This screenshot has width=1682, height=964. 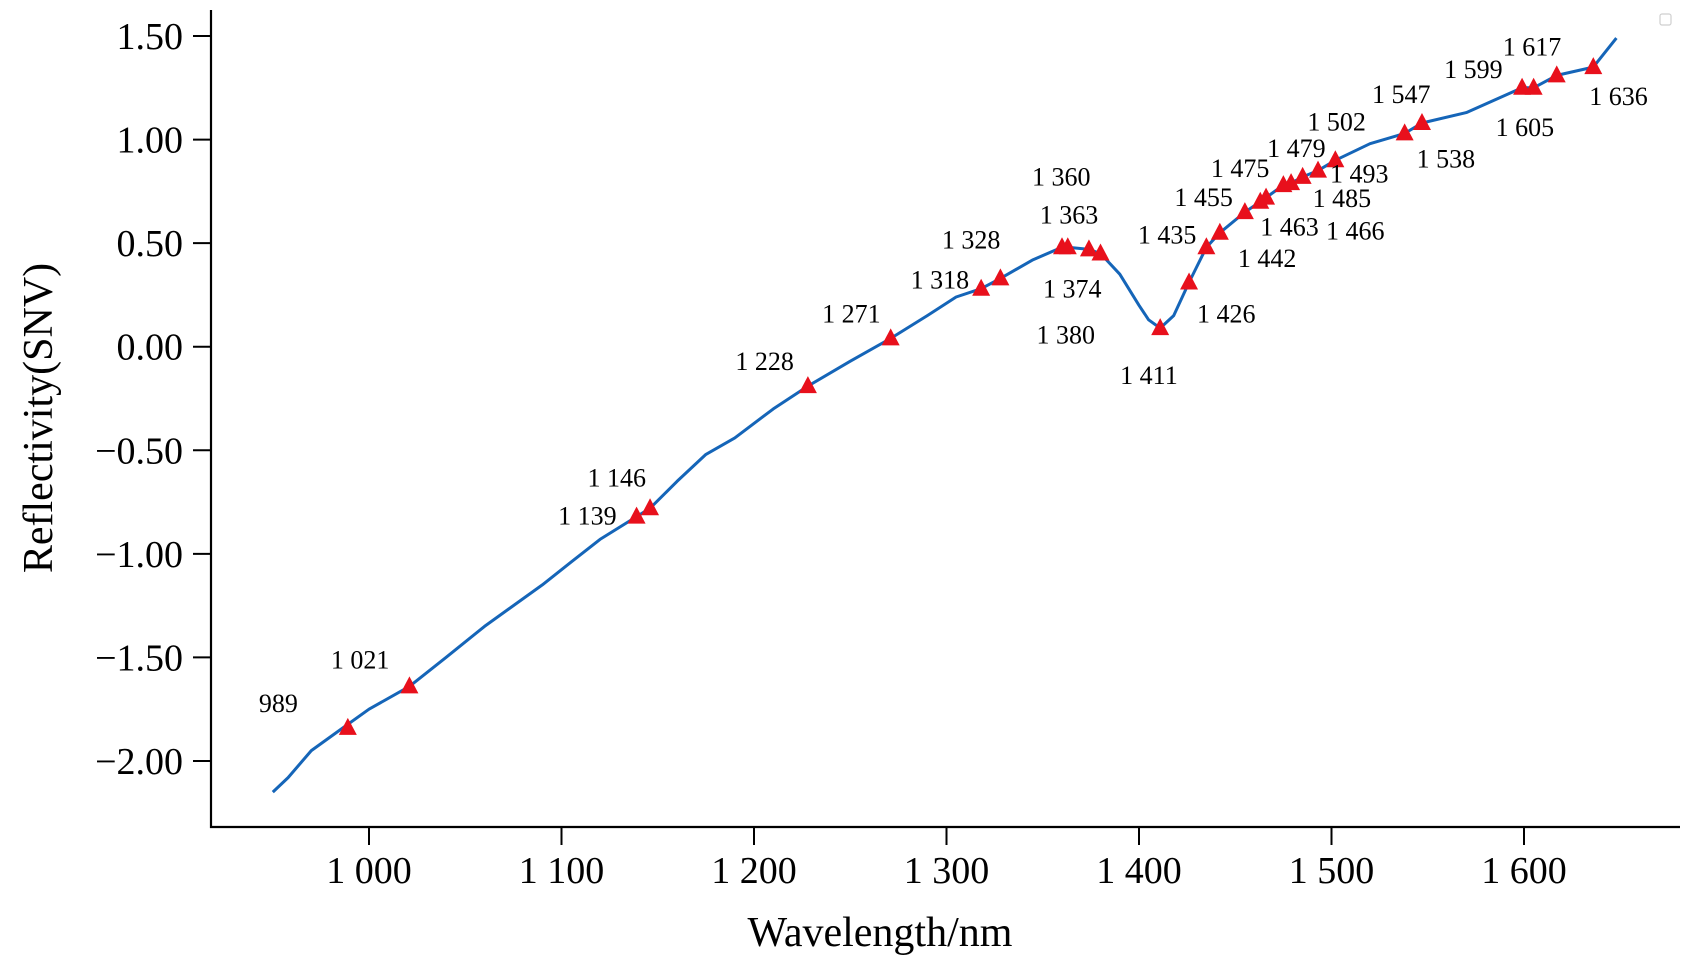 I want to click on peak-label: 1 493, so click(x=1359, y=174).